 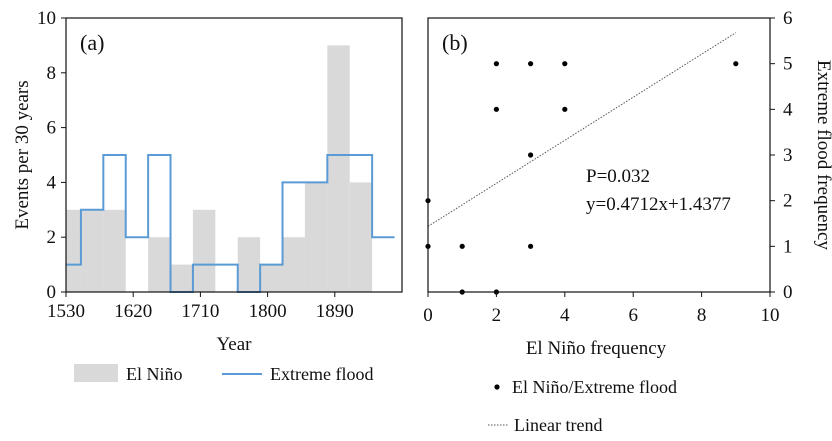 What do you see at coordinates (96, 373) in the screenshot?
I see `el-nino-legend-swatch` at bounding box center [96, 373].